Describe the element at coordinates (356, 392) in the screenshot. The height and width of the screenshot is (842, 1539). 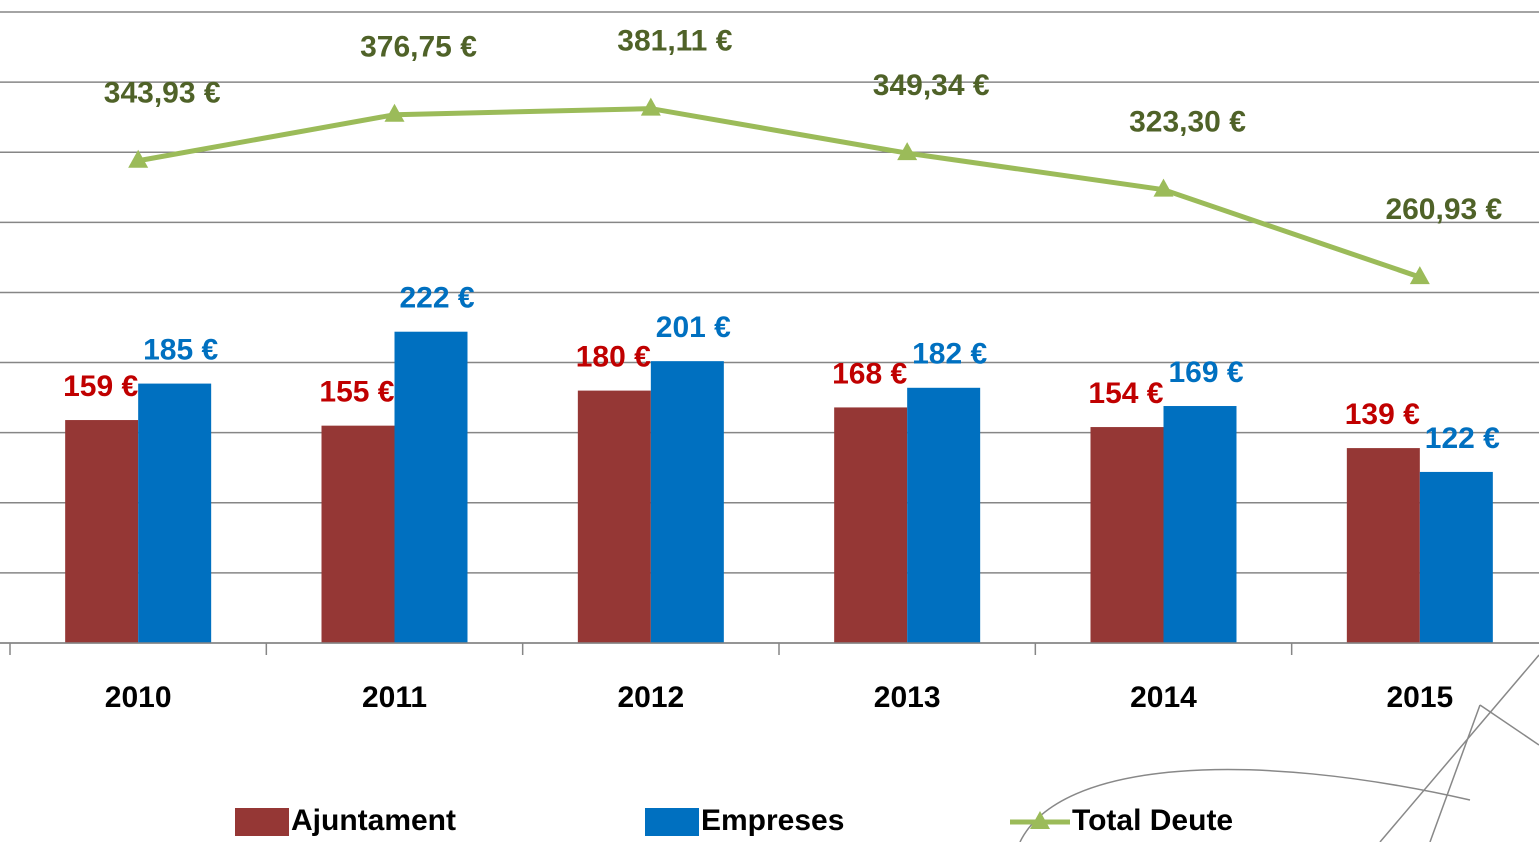
I see `data-label: 155 €` at that location.